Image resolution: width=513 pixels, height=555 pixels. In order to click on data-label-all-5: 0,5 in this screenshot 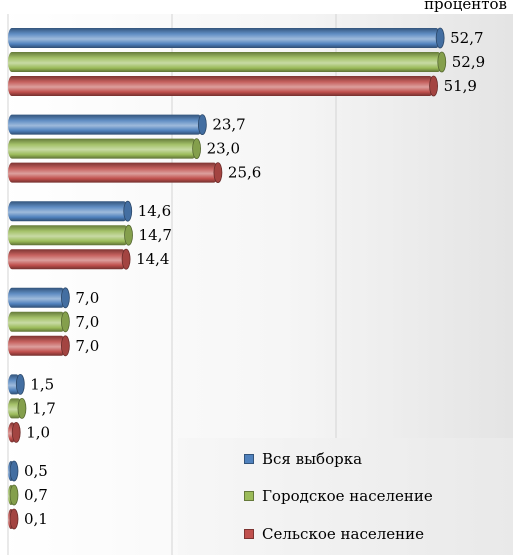, I will do `click(36, 471)`.